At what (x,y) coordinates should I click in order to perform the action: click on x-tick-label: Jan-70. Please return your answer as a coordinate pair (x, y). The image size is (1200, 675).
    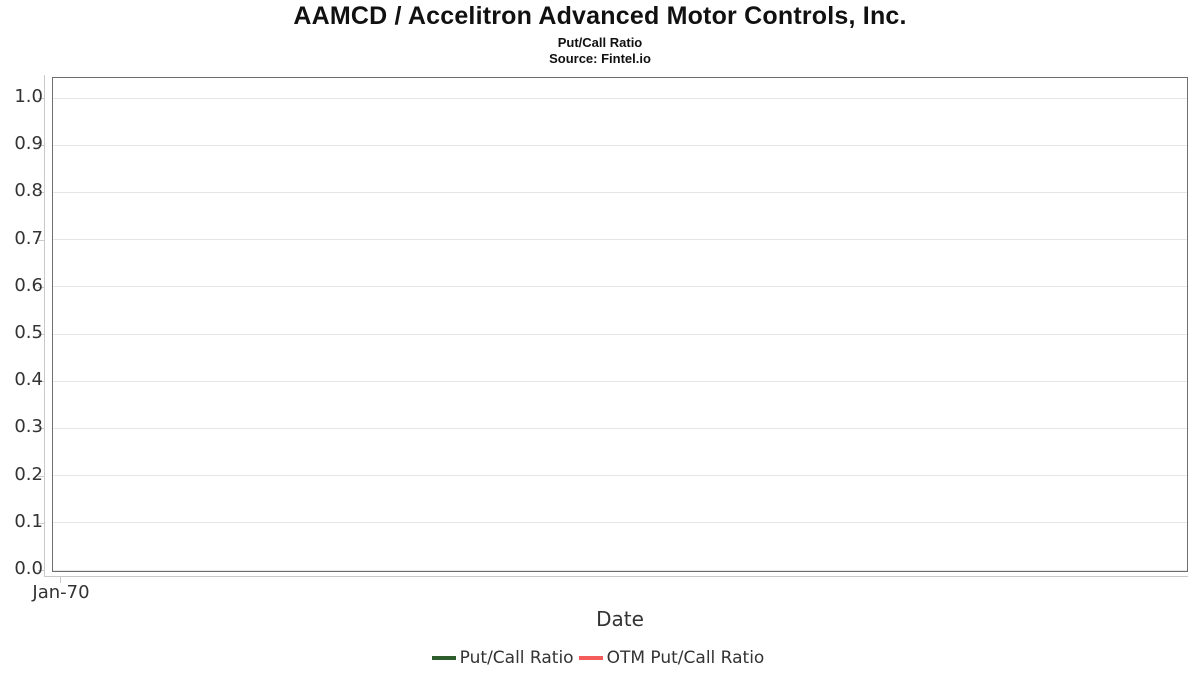
    Looking at the image, I should click on (61, 592).